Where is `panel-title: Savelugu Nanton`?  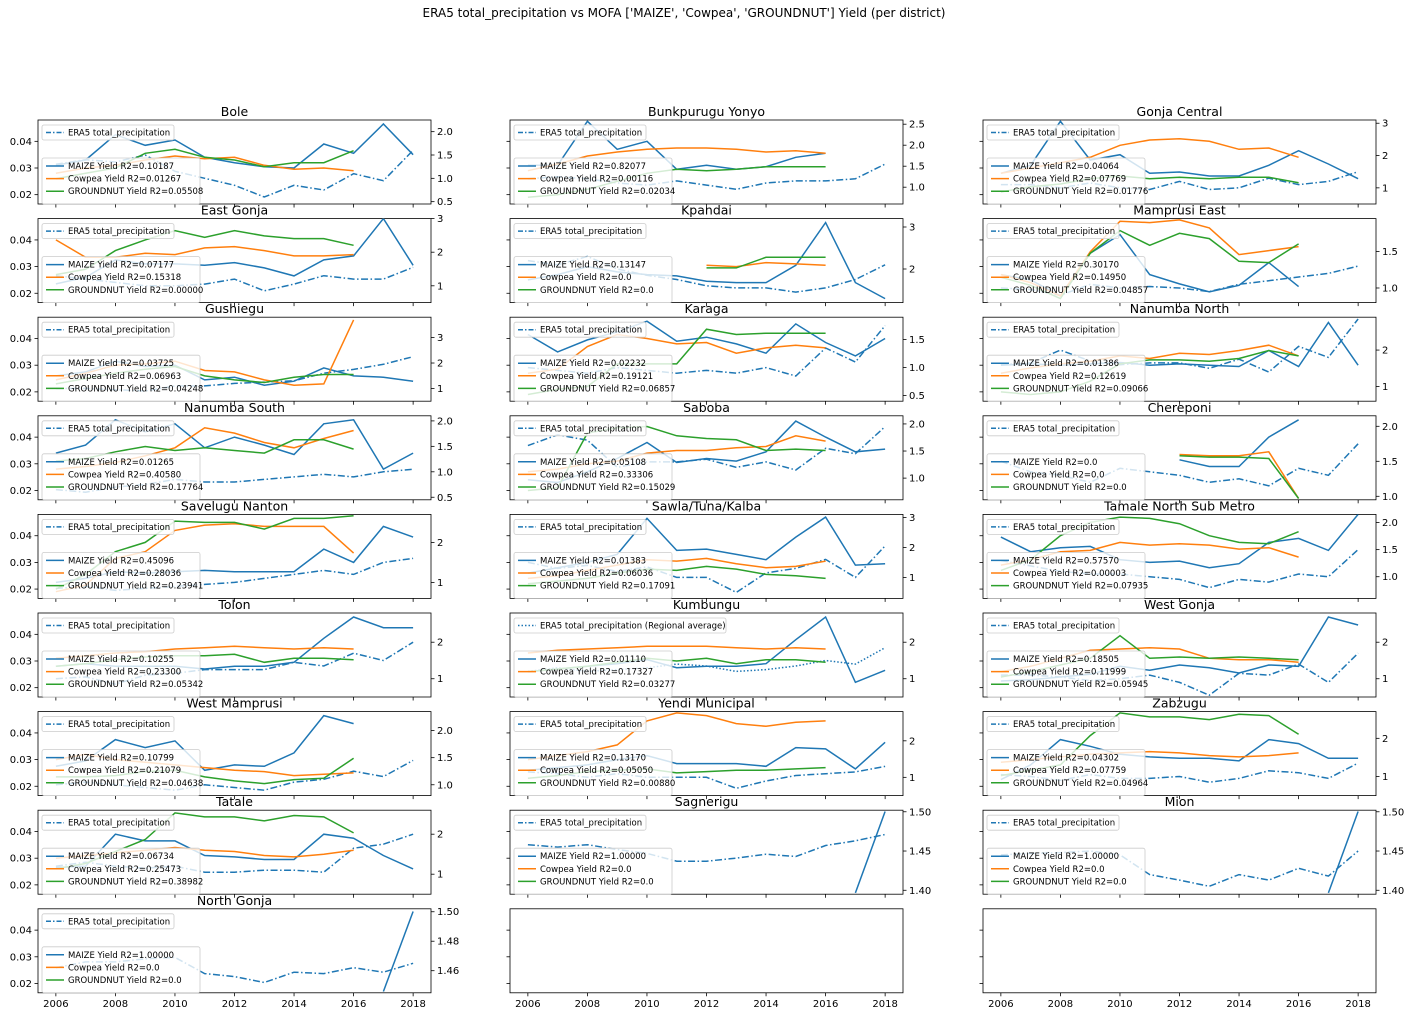
panel-title: Savelugu Nanton is located at coordinates (234, 505).